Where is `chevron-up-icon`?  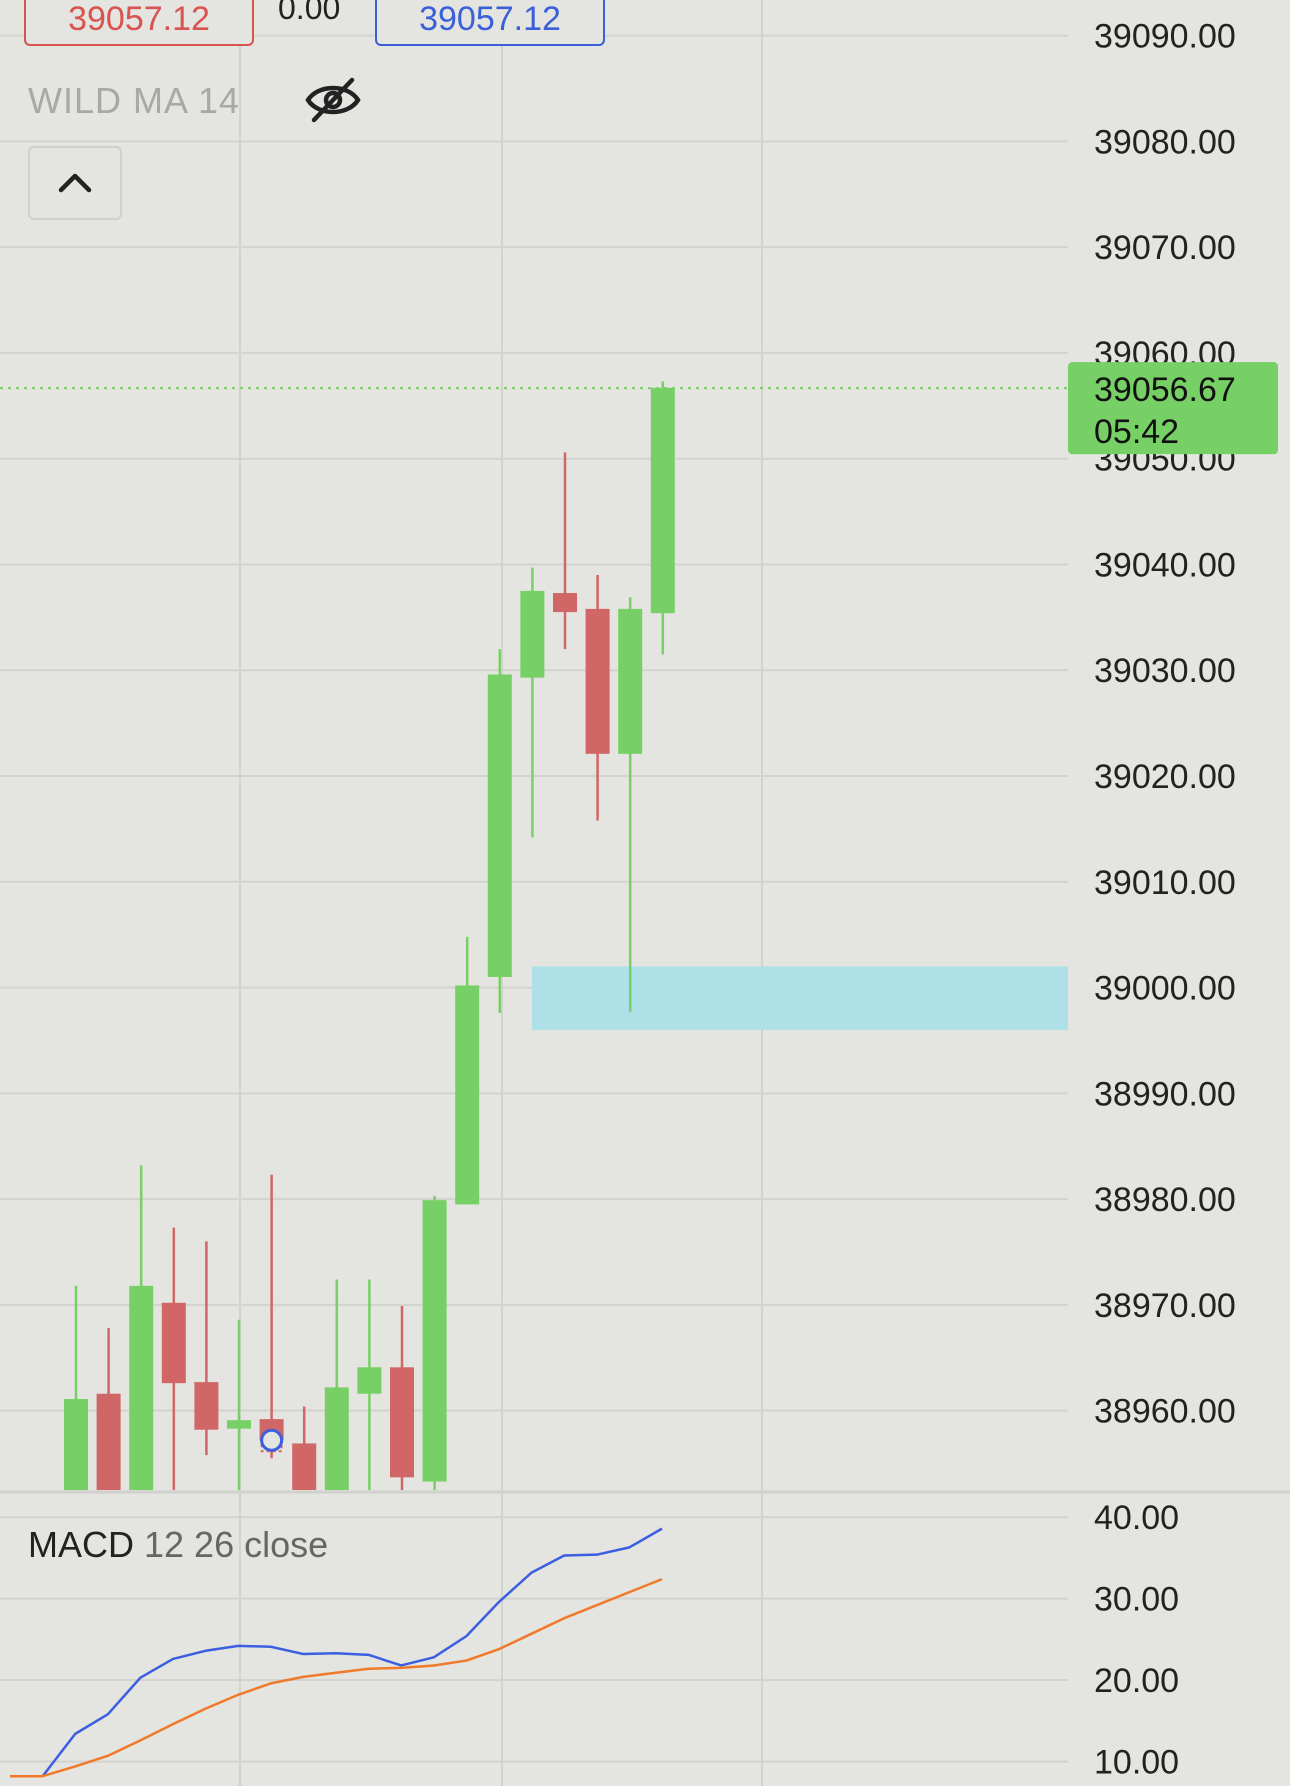 chevron-up-icon is located at coordinates (75, 183).